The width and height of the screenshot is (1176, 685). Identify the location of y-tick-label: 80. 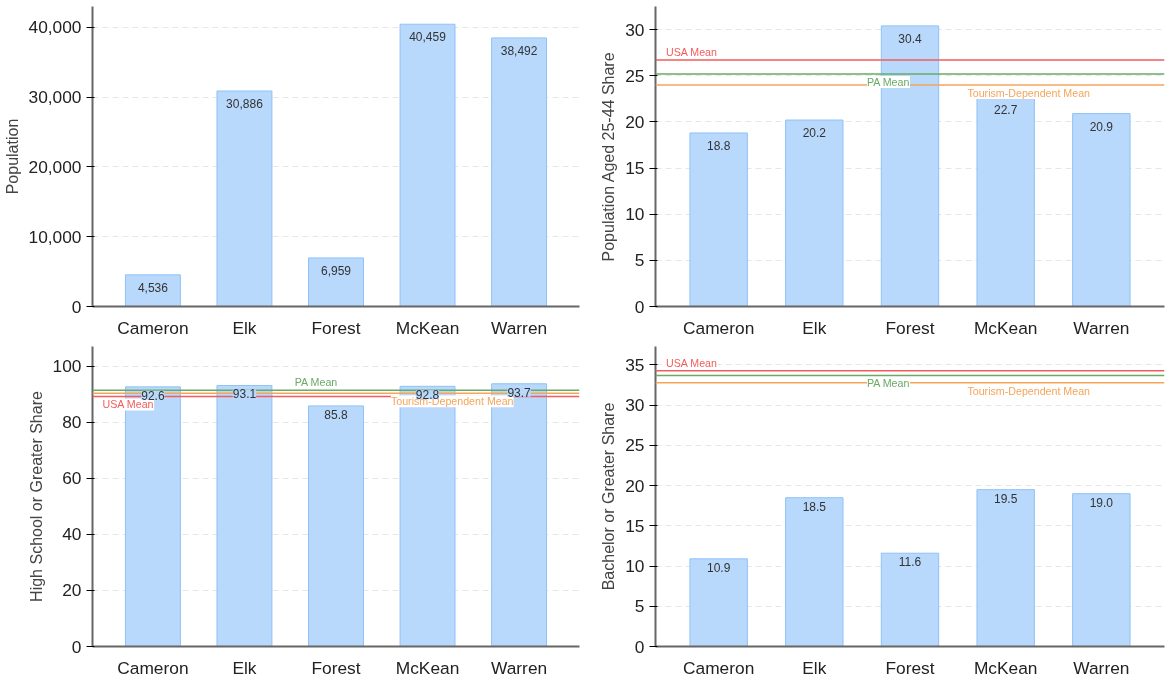
(72, 422).